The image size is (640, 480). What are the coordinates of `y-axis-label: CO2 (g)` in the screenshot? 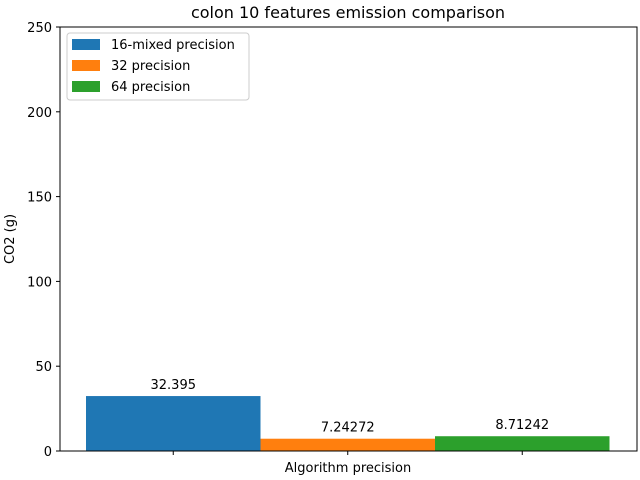 It's located at (10, 239).